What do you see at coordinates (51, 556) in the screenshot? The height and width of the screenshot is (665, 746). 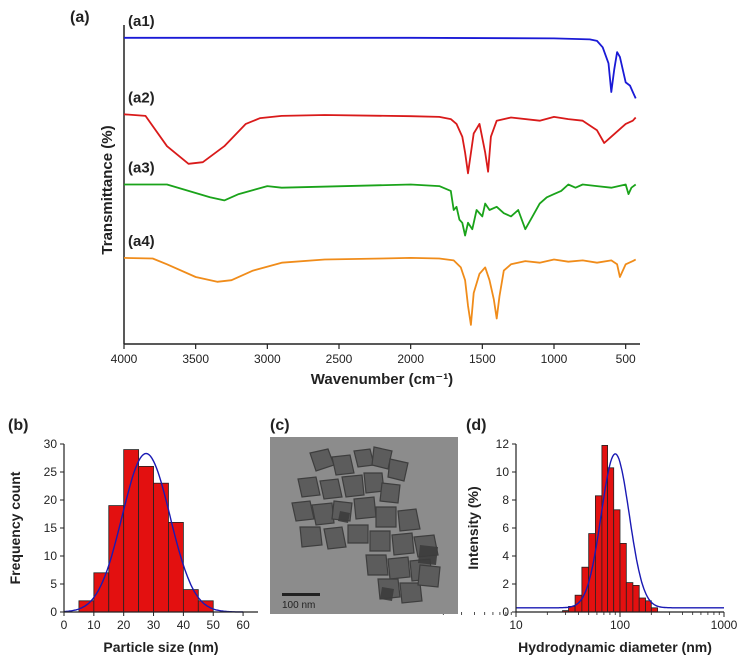 I see `size-y-tick-label: 10` at bounding box center [51, 556].